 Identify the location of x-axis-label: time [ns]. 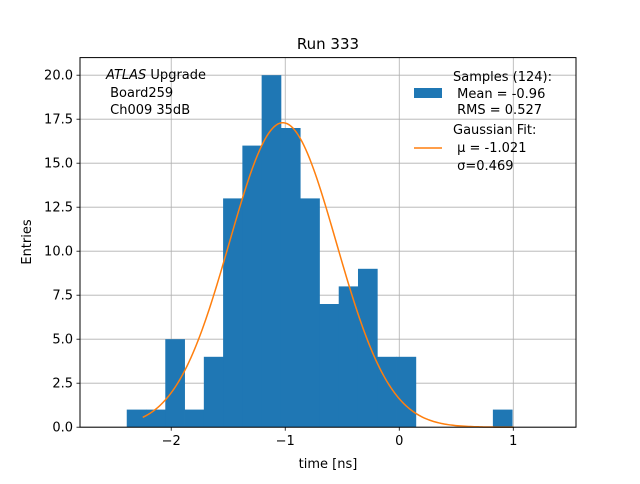
(328, 464).